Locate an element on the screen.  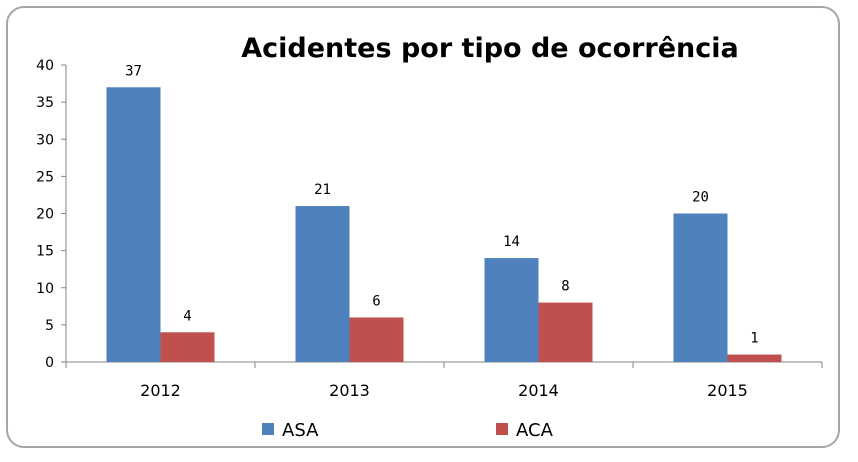
bar-aca-2014 is located at coordinates (565, 332).